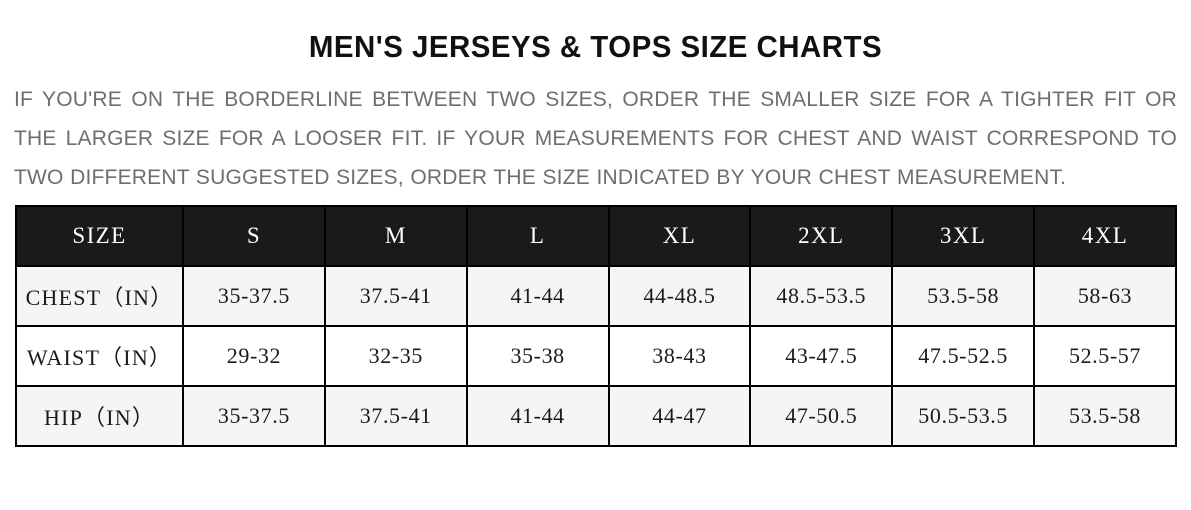 This screenshot has height=510, width=1191. I want to click on cell-chest-s: 35-37.5, so click(254, 296).